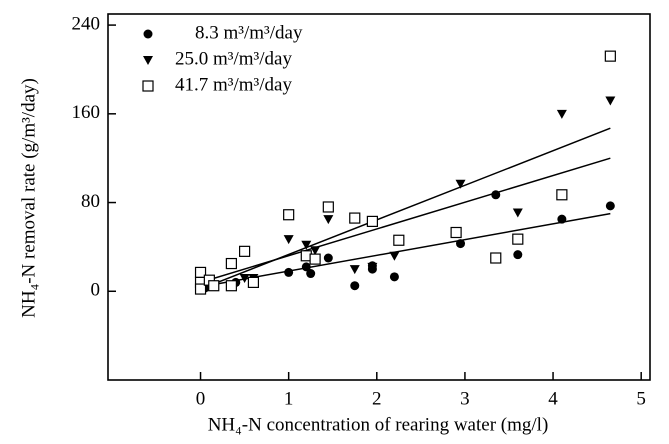 The width and height of the screenshot is (669, 444). What do you see at coordinates (90, 201) in the screenshot?
I see `y-tick-label: 80` at bounding box center [90, 201].